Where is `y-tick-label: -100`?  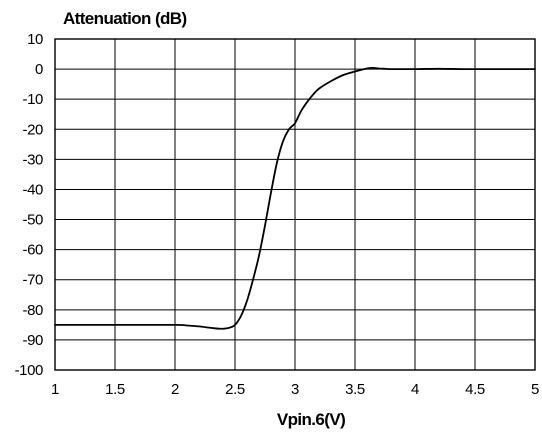
y-tick-label: -100 is located at coordinates (29, 370).